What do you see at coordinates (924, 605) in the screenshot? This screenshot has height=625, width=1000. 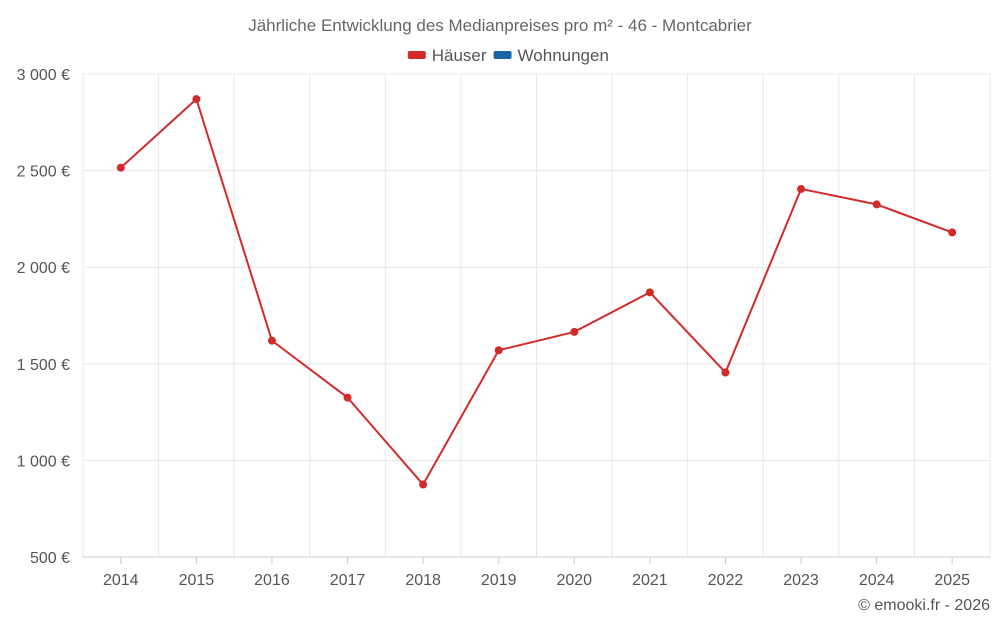 I see `credit-text: © emooki.fr - 2026` at bounding box center [924, 605].